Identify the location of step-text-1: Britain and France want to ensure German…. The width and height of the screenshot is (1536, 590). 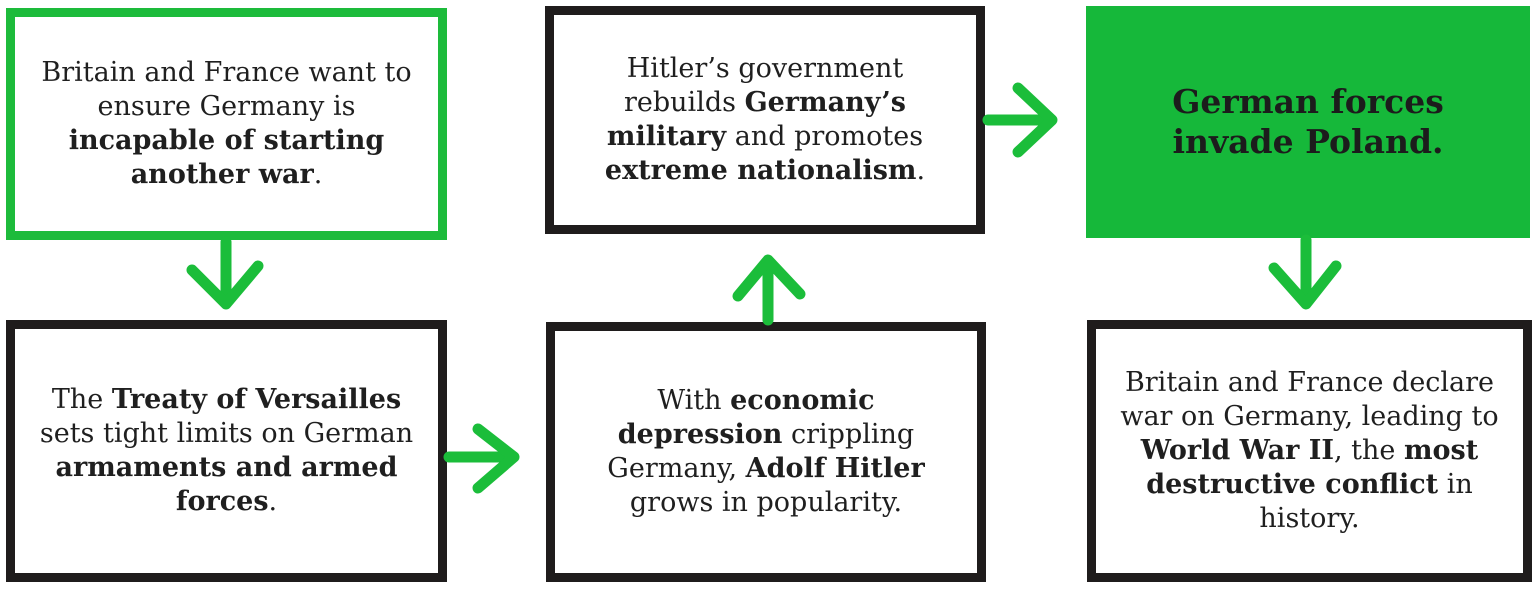
(226, 123).